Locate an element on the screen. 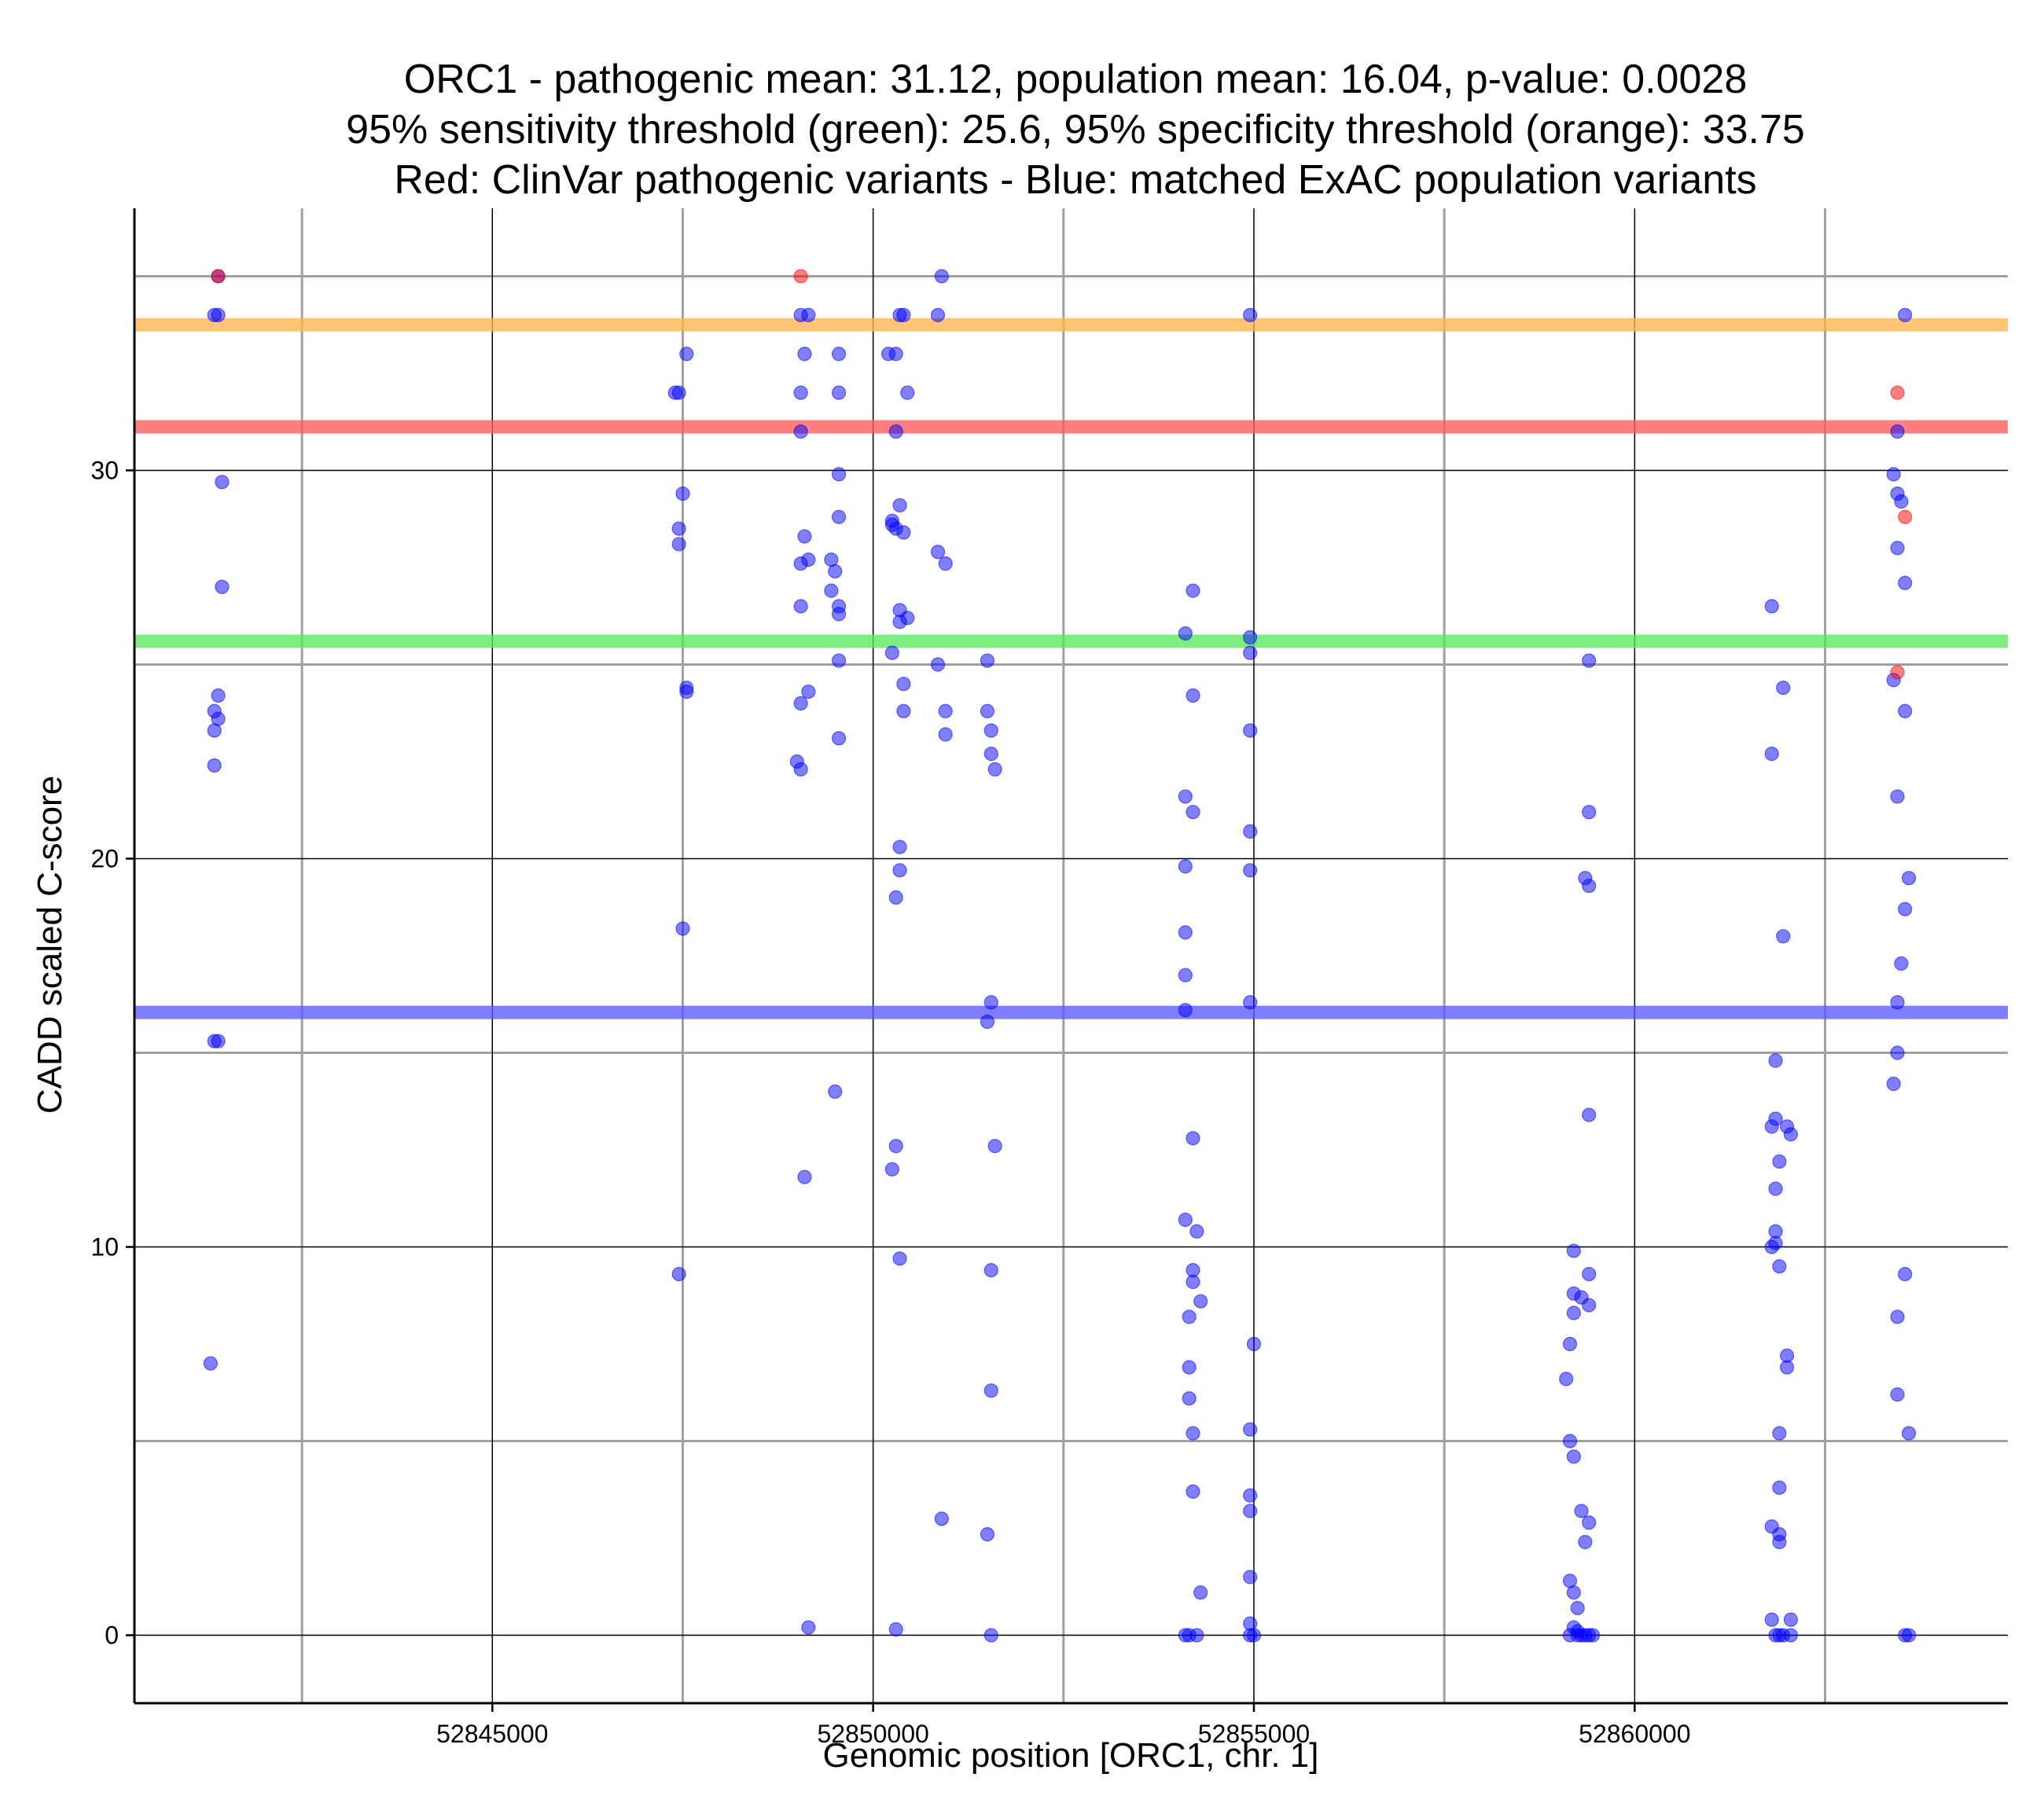 Image resolution: width=2044 pixels, height=1814 pixels. y-tick-label: 10 is located at coordinates (105, 1247).